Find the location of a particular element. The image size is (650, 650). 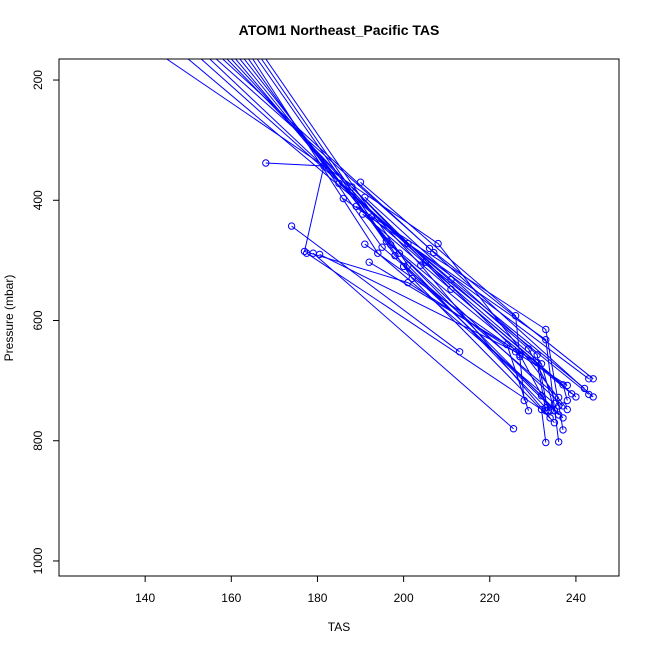

y-axis-label: Pressure (mbar) is located at coordinates (9, 318).